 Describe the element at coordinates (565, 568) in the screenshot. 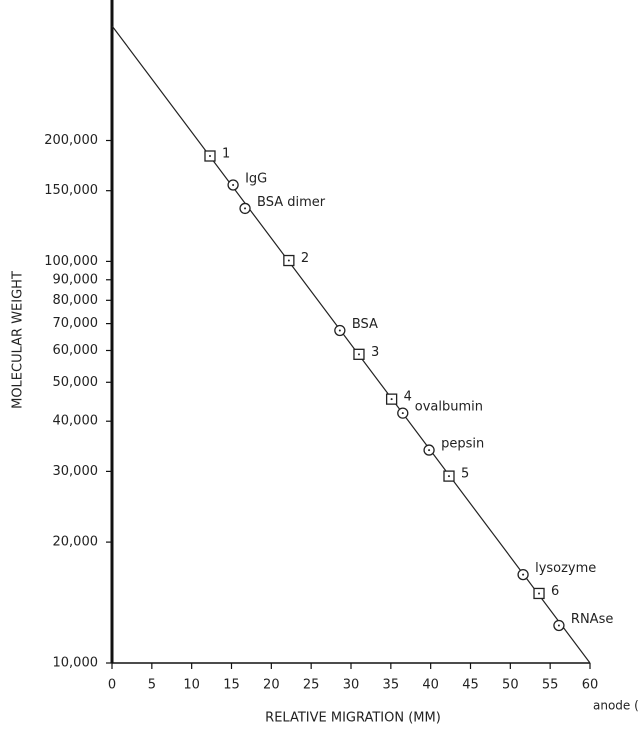

I see `point-label: lysozyme` at that location.